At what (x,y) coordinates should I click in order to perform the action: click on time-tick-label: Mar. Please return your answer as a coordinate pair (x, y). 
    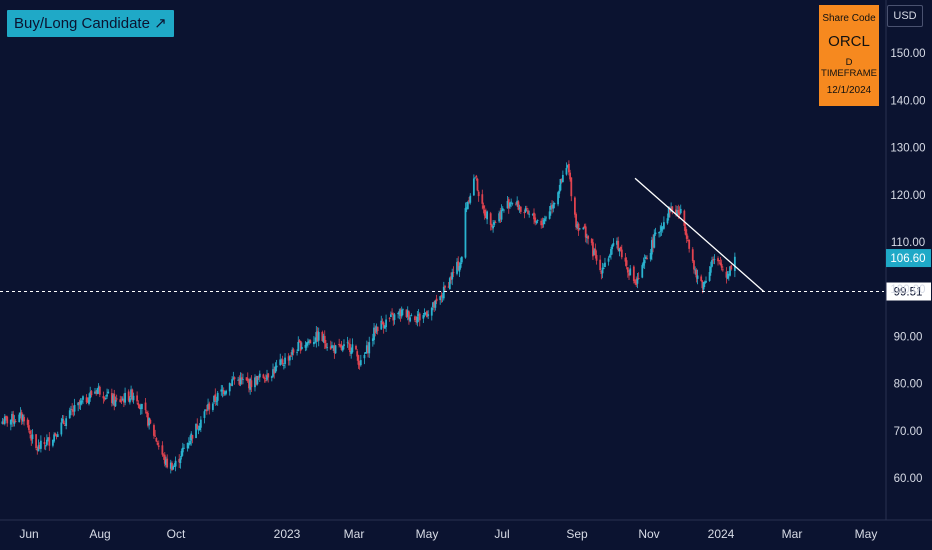
    Looking at the image, I should click on (354, 534).